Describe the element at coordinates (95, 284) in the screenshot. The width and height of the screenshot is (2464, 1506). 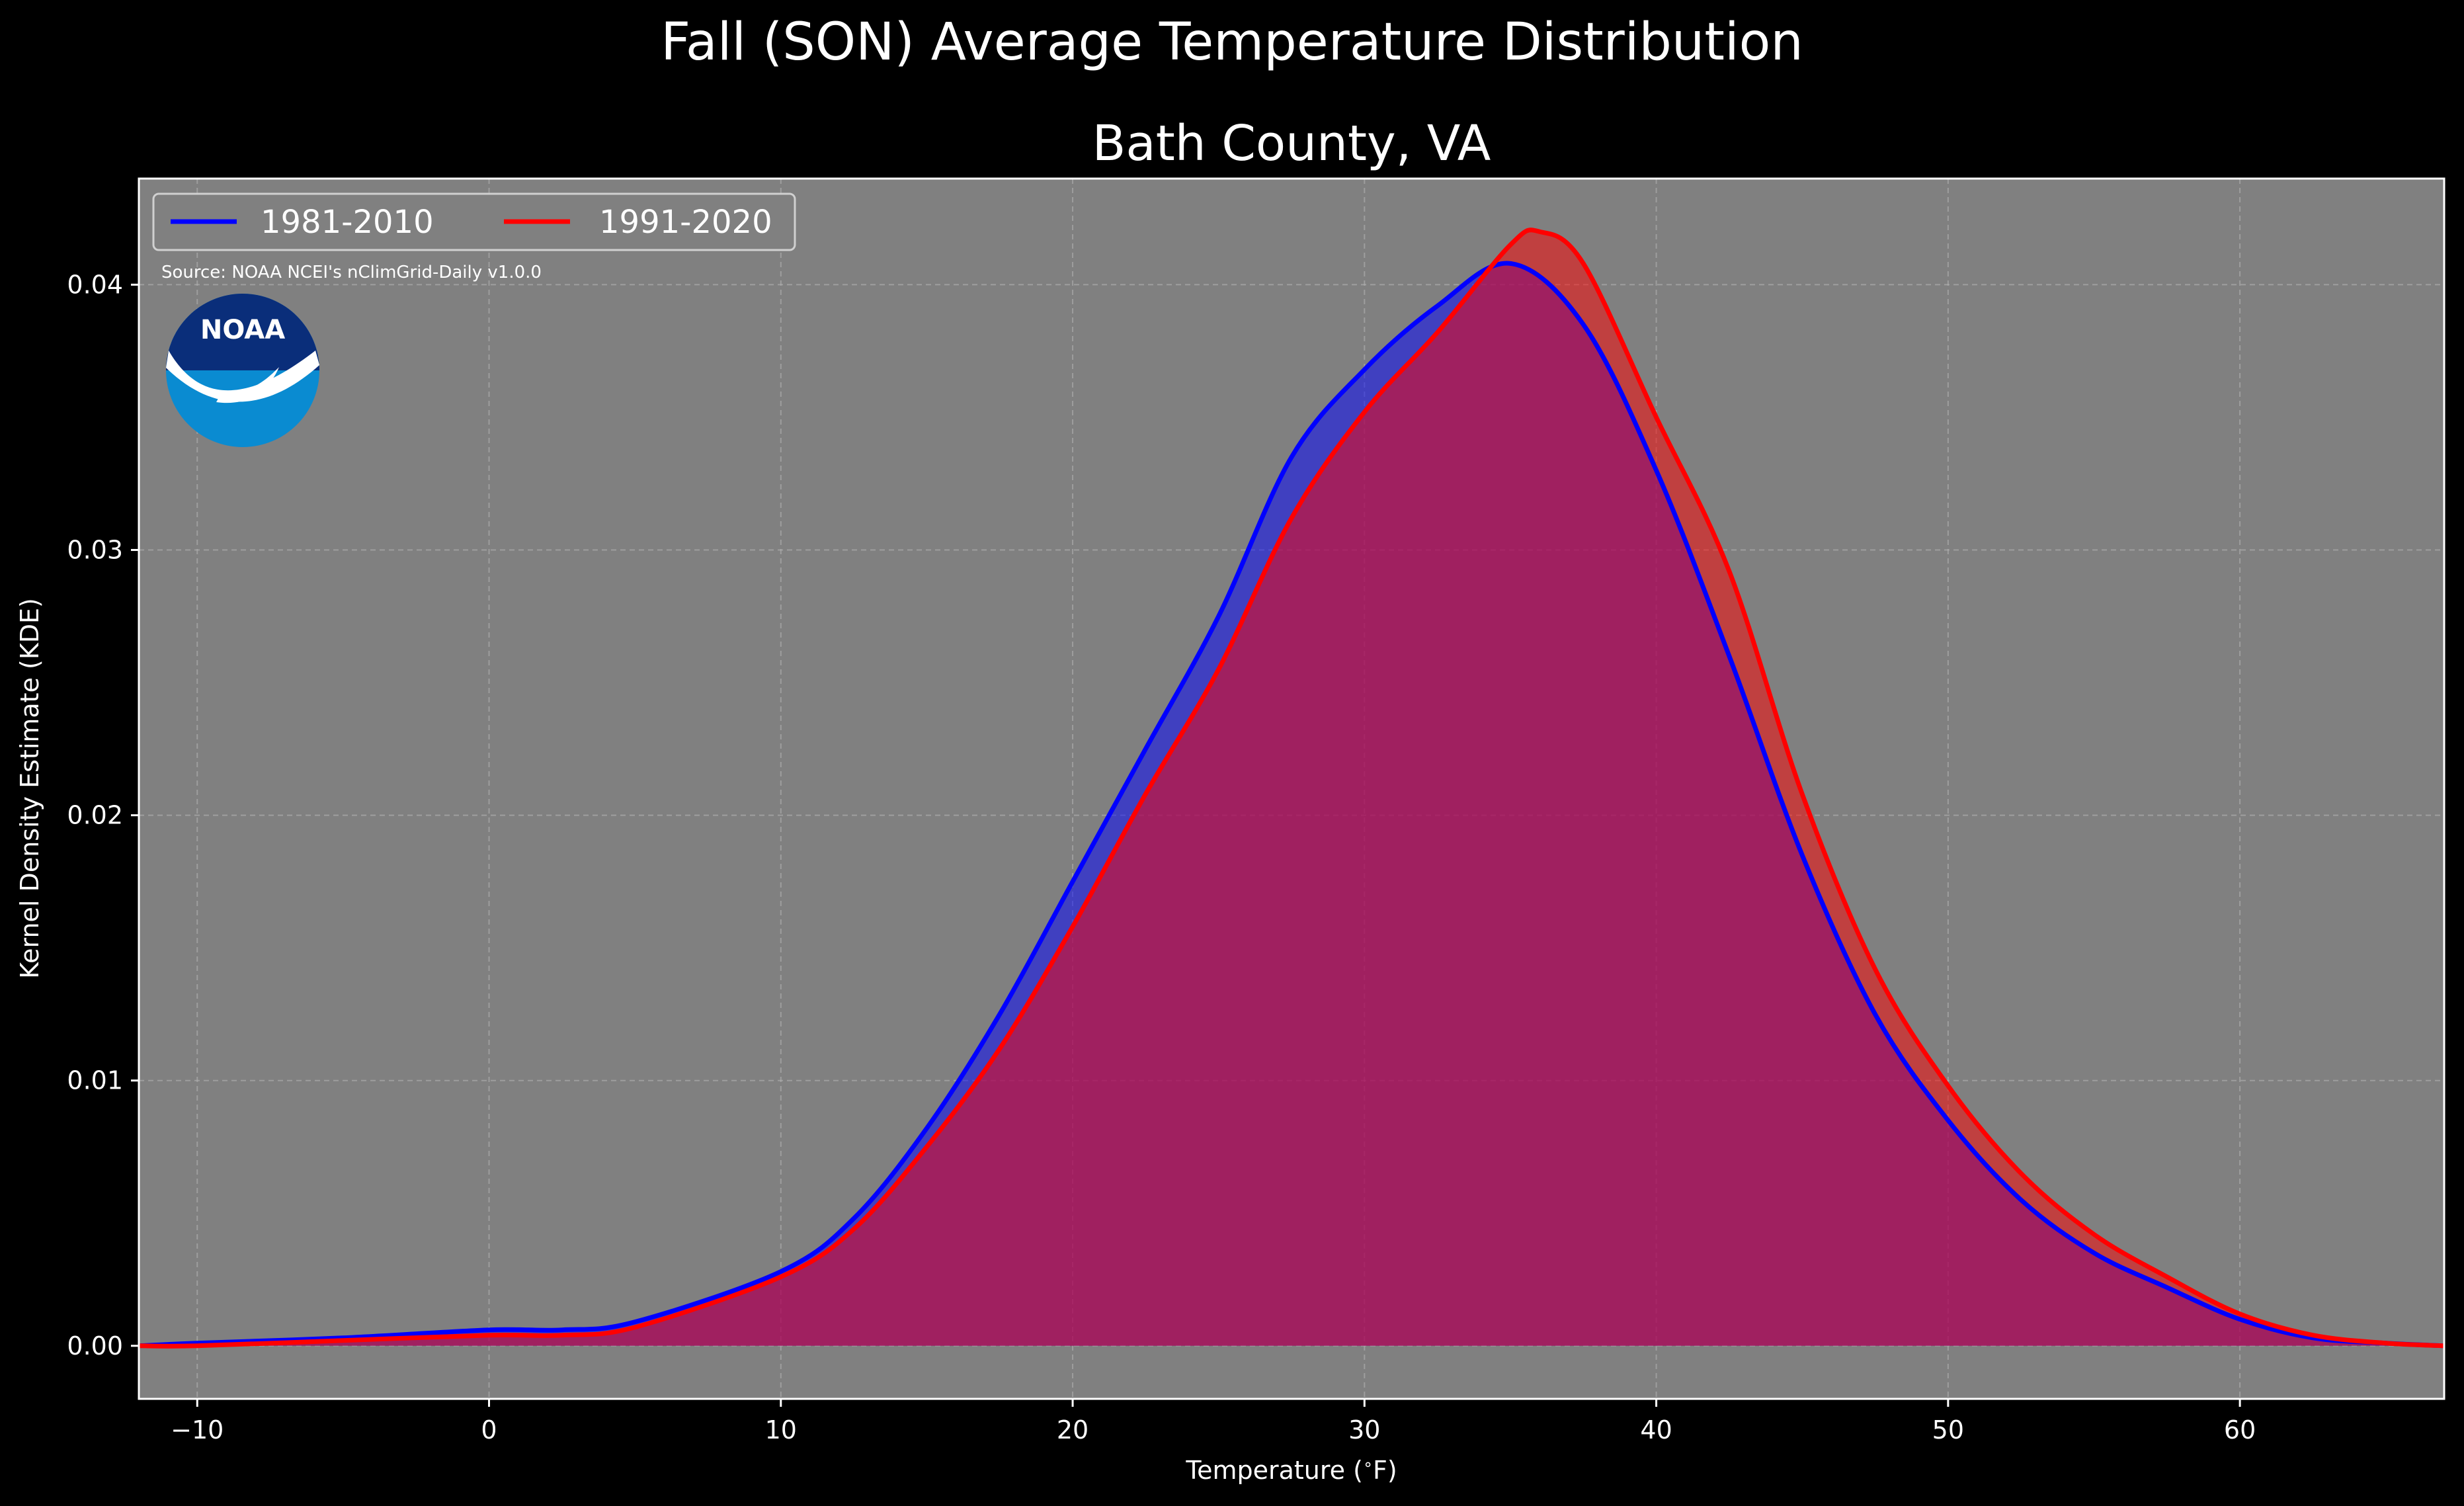
I see `y-tick-label: 0.04` at that location.